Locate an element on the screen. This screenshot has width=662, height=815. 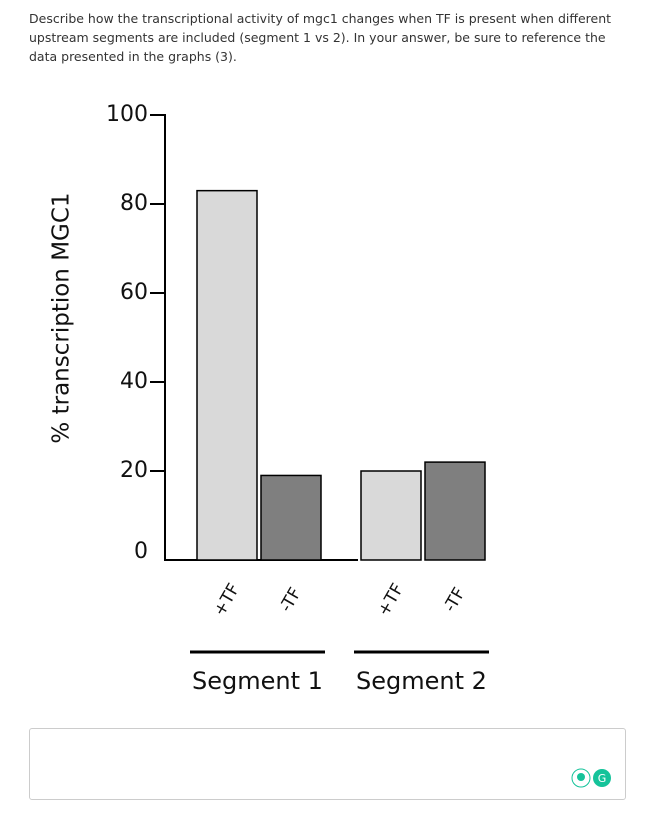
answer-textbox: G is located at coordinates (327, 764).